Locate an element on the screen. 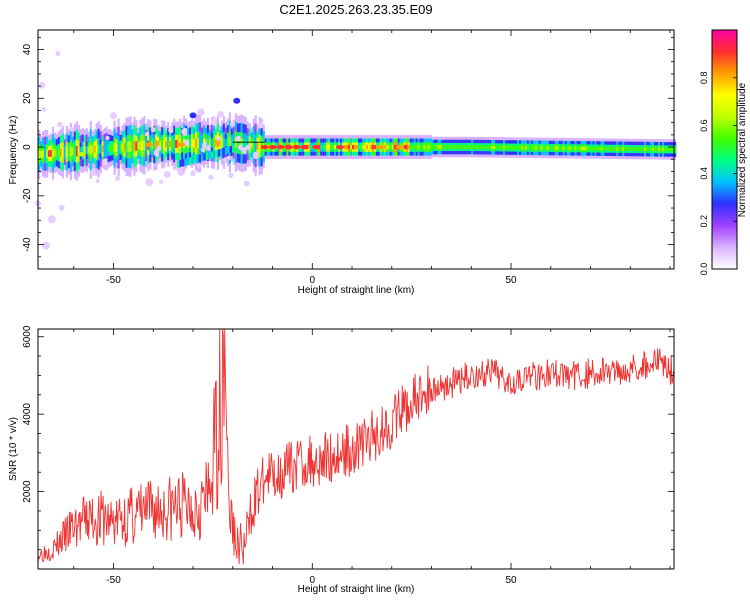 The image size is (750, 600). colorbar-tick-label: 0.2 is located at coordinates (704, 221).